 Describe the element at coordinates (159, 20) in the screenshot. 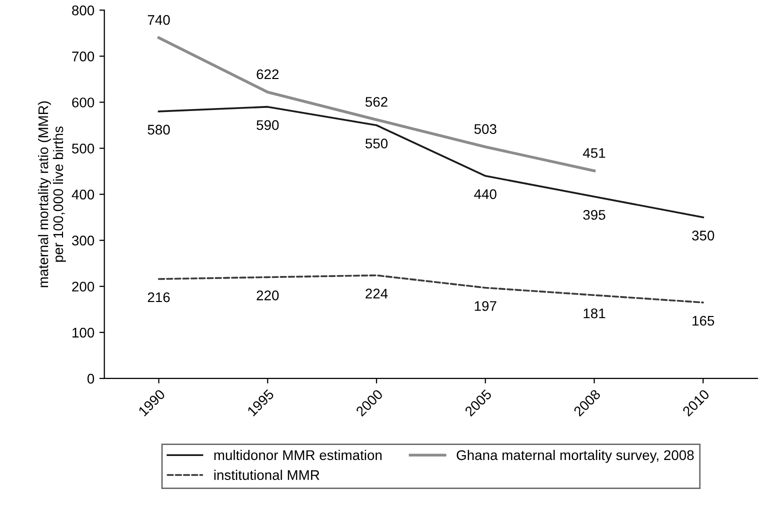

I see `data-label: 740` at that location.